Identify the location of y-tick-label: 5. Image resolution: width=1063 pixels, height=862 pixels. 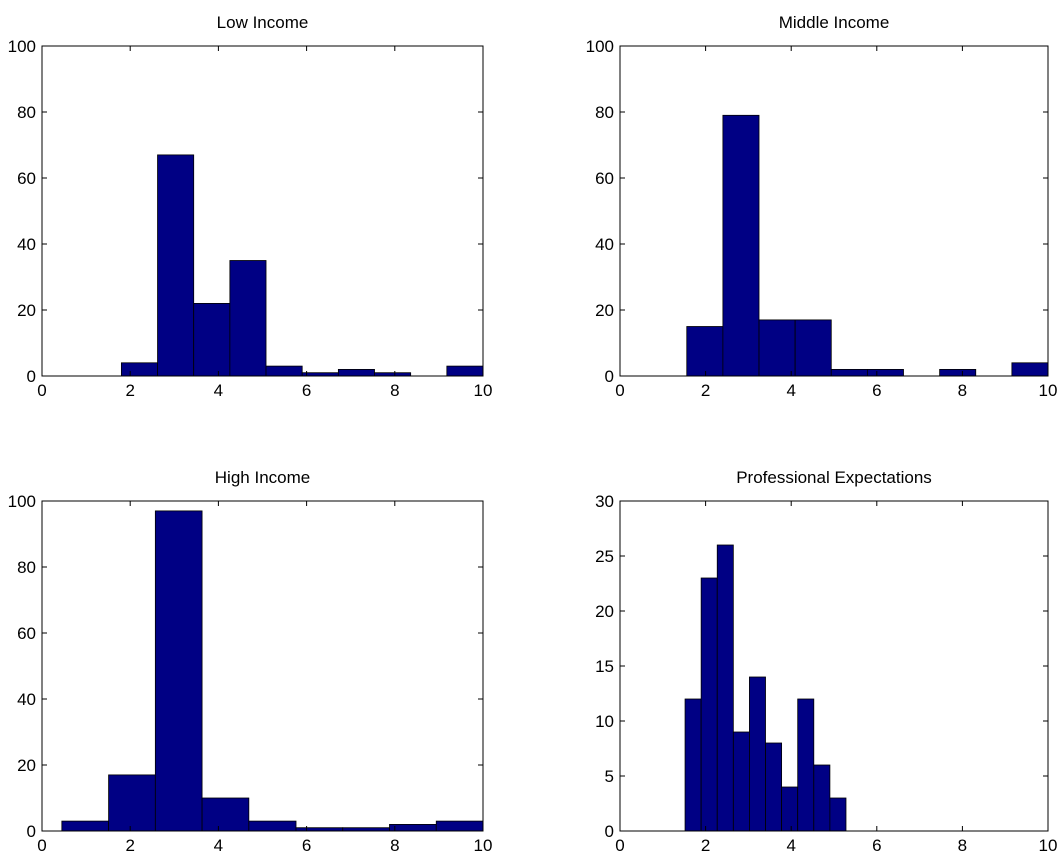
(609, 776).